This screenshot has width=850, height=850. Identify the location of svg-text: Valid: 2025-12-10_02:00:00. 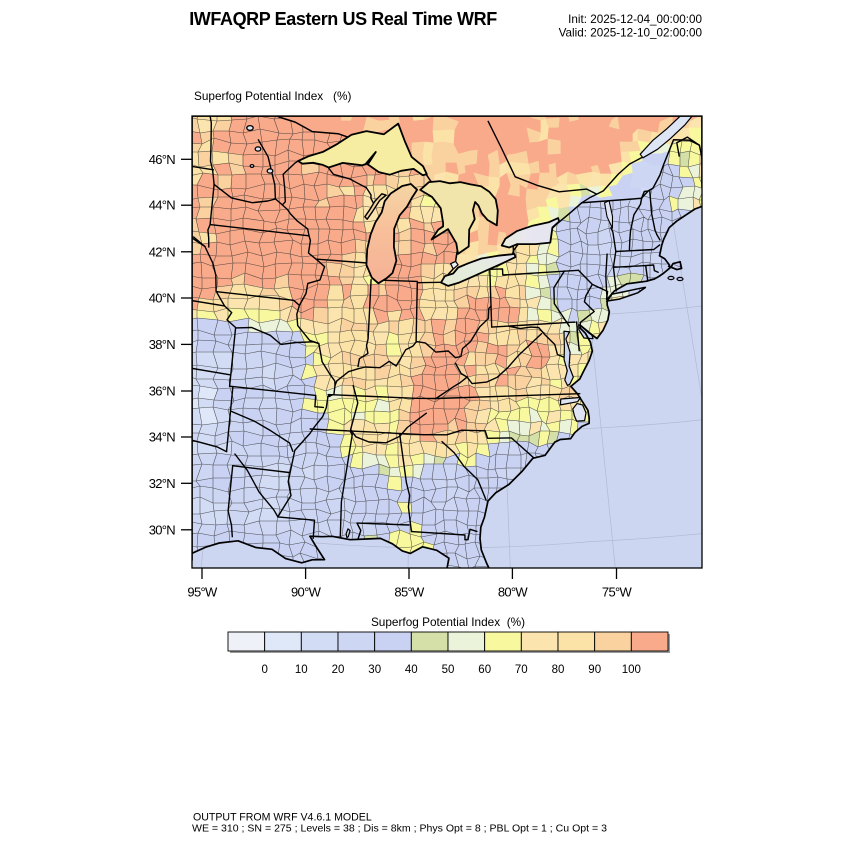
(631, 33).